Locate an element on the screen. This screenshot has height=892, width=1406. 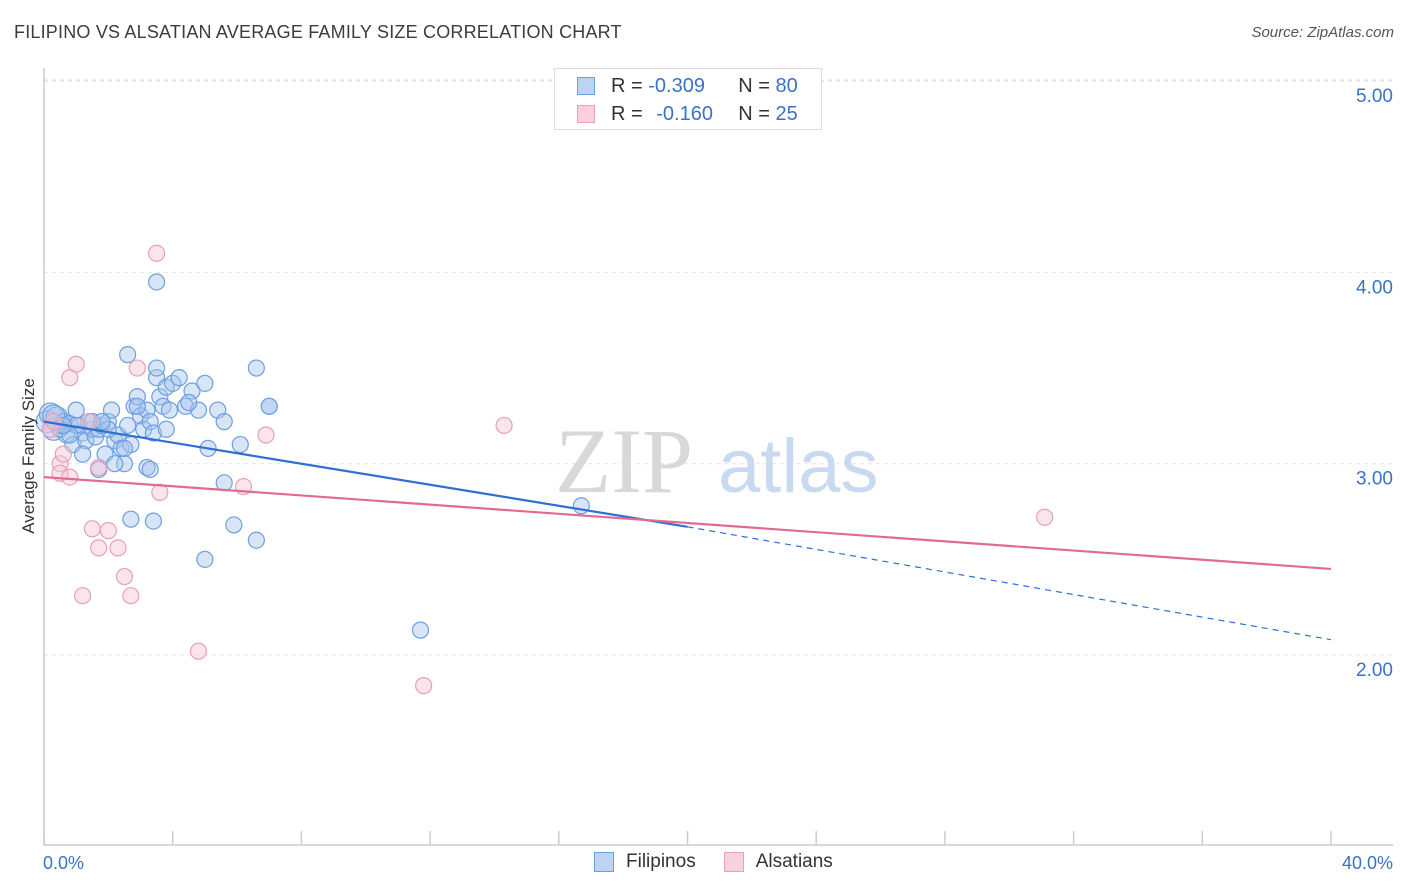
alsatian-trend-line is located at coordinates (687, 523).